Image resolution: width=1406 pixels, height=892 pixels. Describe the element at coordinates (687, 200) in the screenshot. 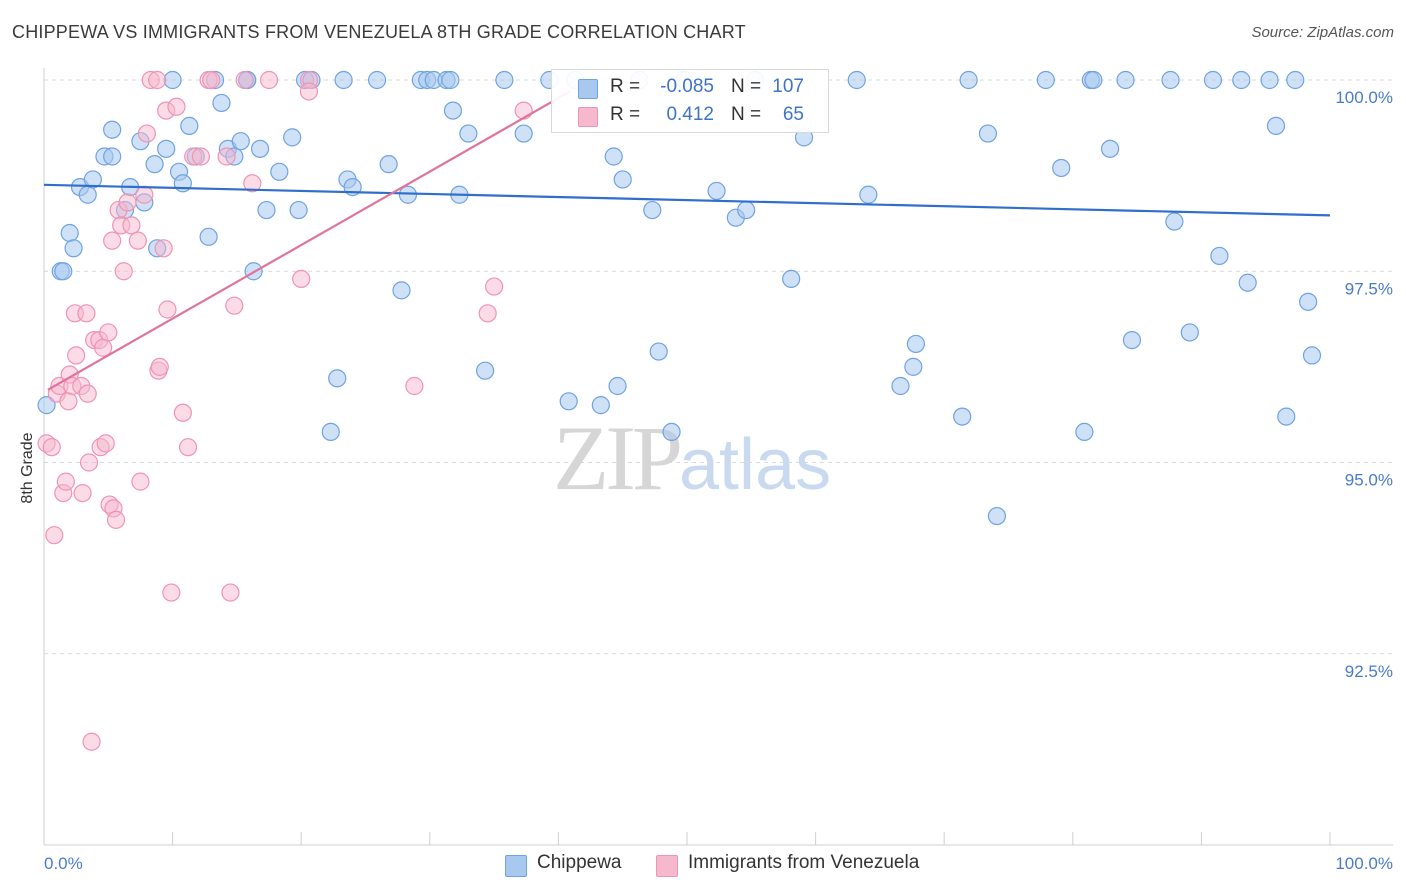

I see `chippewa-trend-line` at that location.